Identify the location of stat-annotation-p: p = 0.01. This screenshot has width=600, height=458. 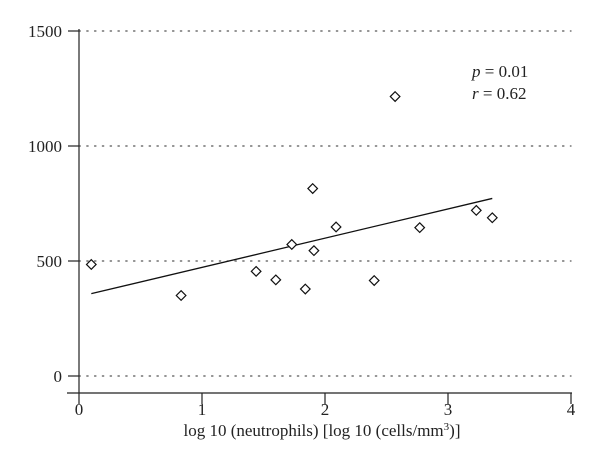
(499, 71).